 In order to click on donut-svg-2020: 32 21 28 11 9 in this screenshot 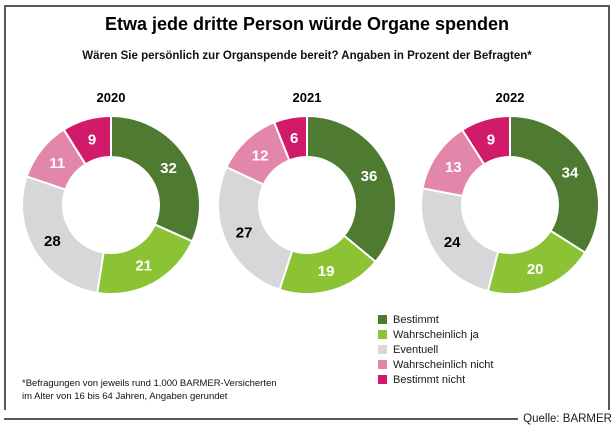, I will do `click(111, 205)`.